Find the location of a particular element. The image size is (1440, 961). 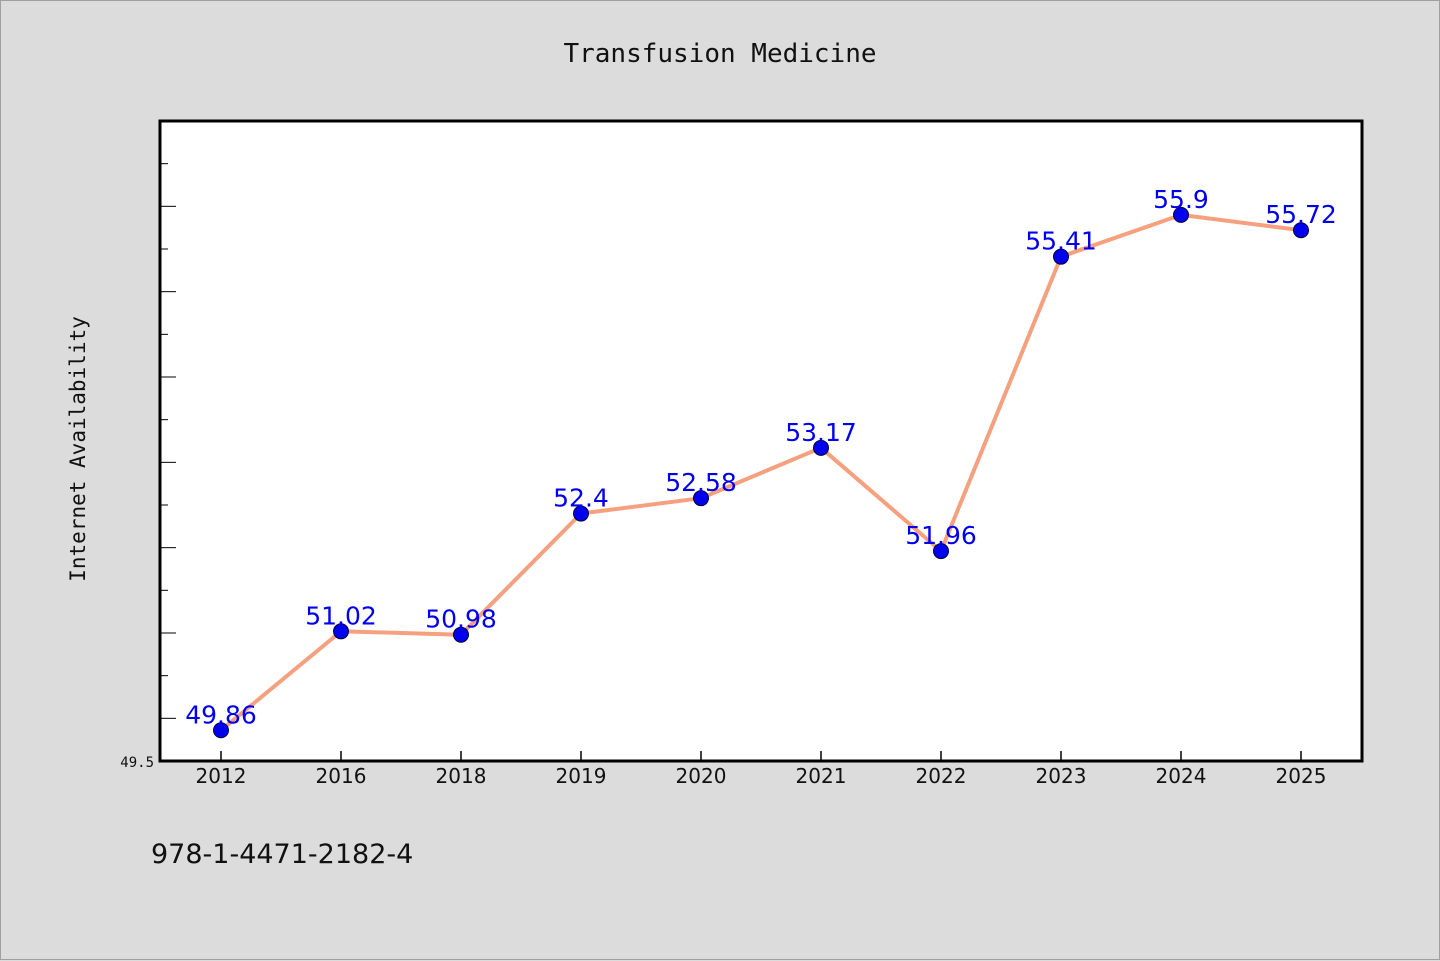

data-label: 55.9 is located at coordinates (1181, 199).